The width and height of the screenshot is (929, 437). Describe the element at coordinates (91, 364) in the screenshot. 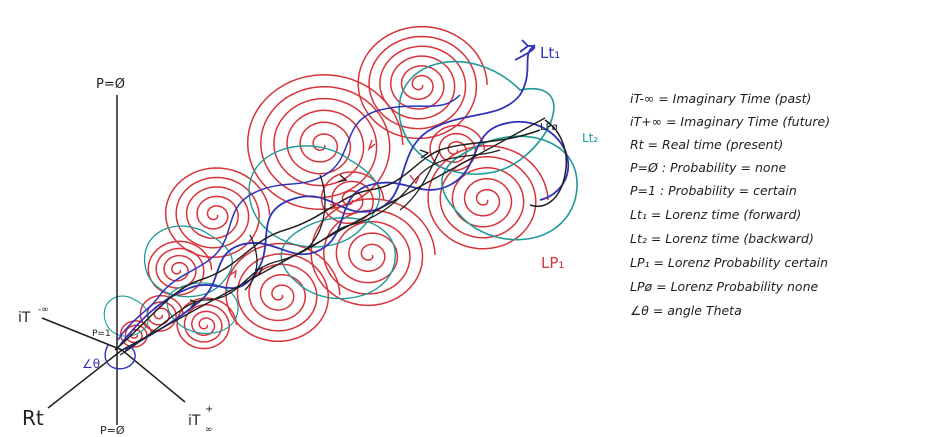

I see `angle-theta-label: ∠θ` at that location.